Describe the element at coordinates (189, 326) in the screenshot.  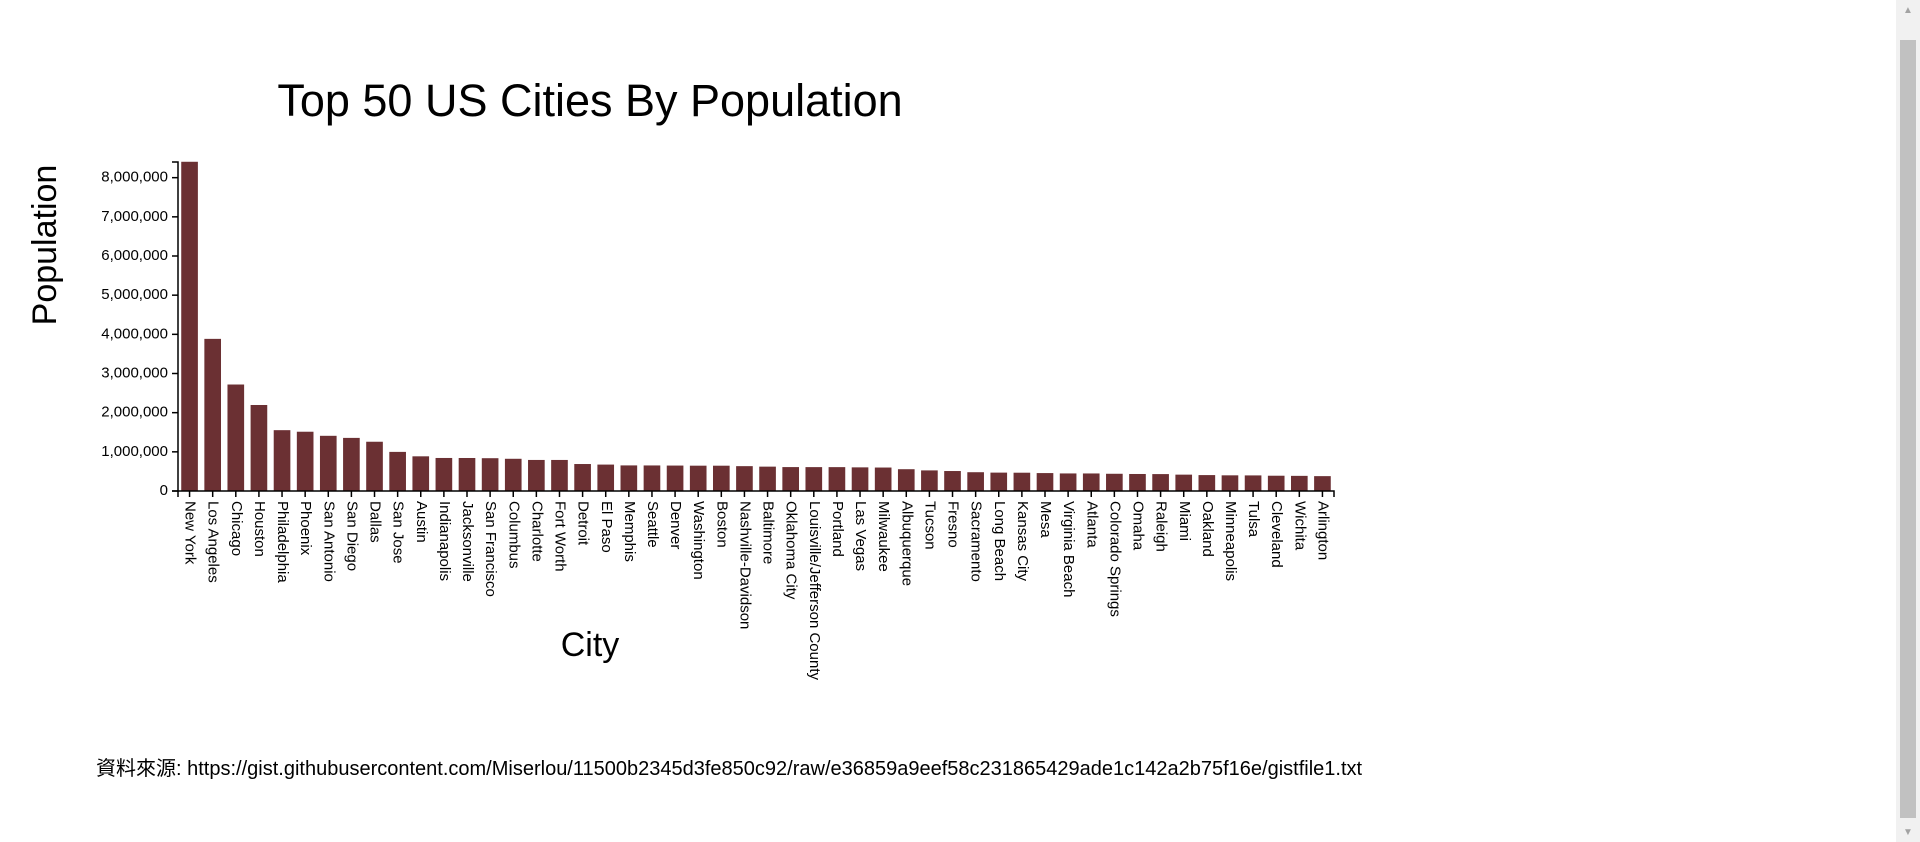
I see `bar-new-york` at that location.